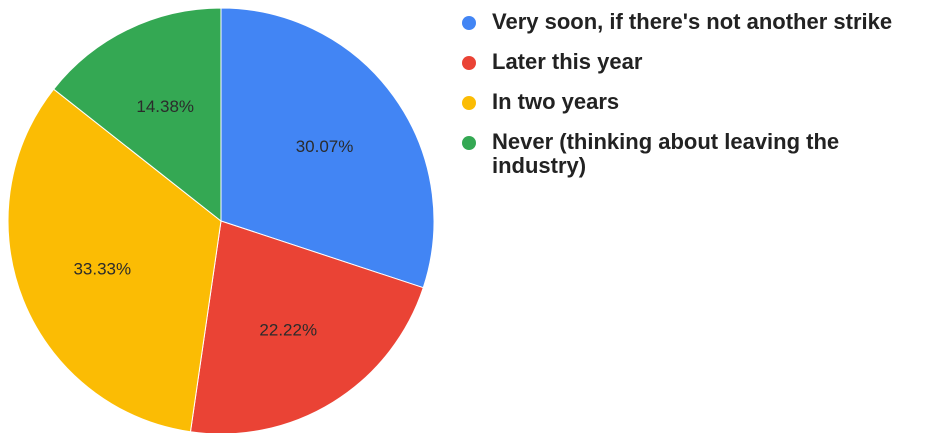 The width and height of the screenshot is (936, 433). I want to click on legend-item-later-this-year: Later this year, so click(697, 62).